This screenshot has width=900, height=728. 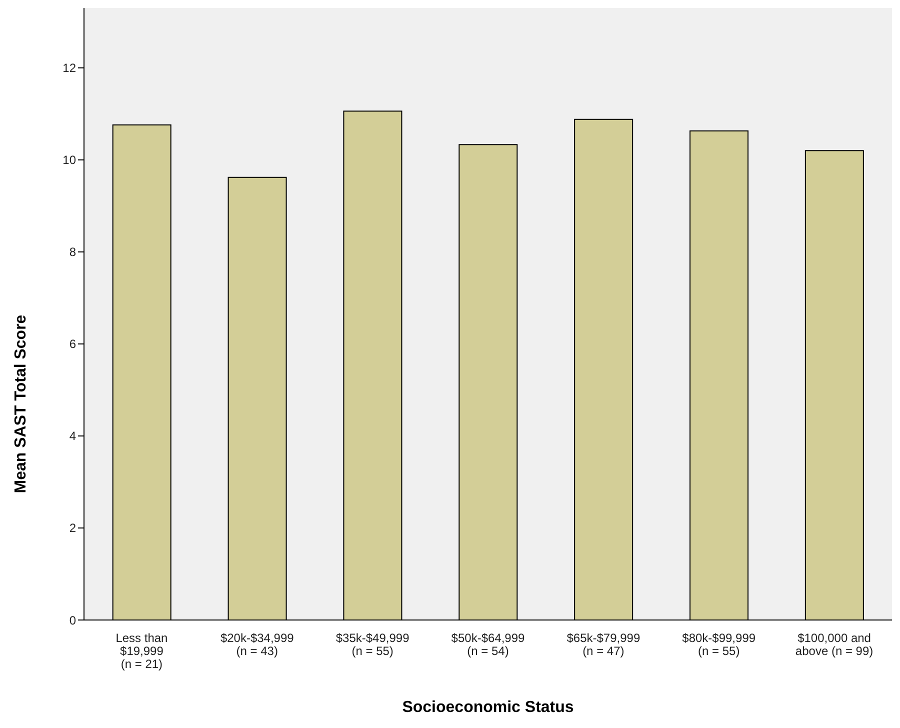 What do you see at coordinates (373, 644) in the screenshot?
I see `x-tick-label: $35k-$49,999 (n = 55)` at bounding box center [373, 644].